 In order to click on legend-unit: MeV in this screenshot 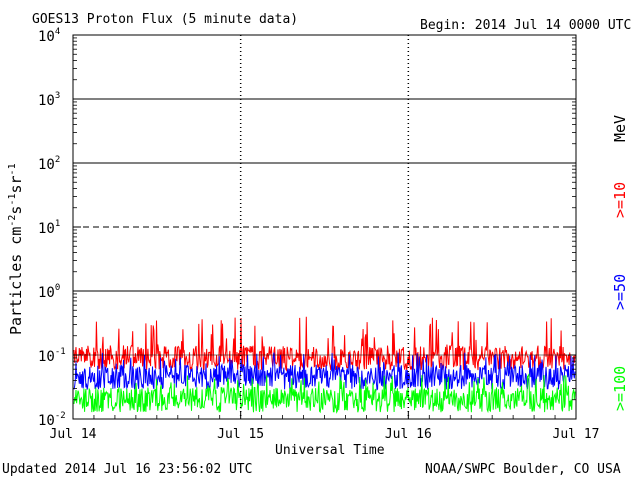, I will do `click(620, 128)`.